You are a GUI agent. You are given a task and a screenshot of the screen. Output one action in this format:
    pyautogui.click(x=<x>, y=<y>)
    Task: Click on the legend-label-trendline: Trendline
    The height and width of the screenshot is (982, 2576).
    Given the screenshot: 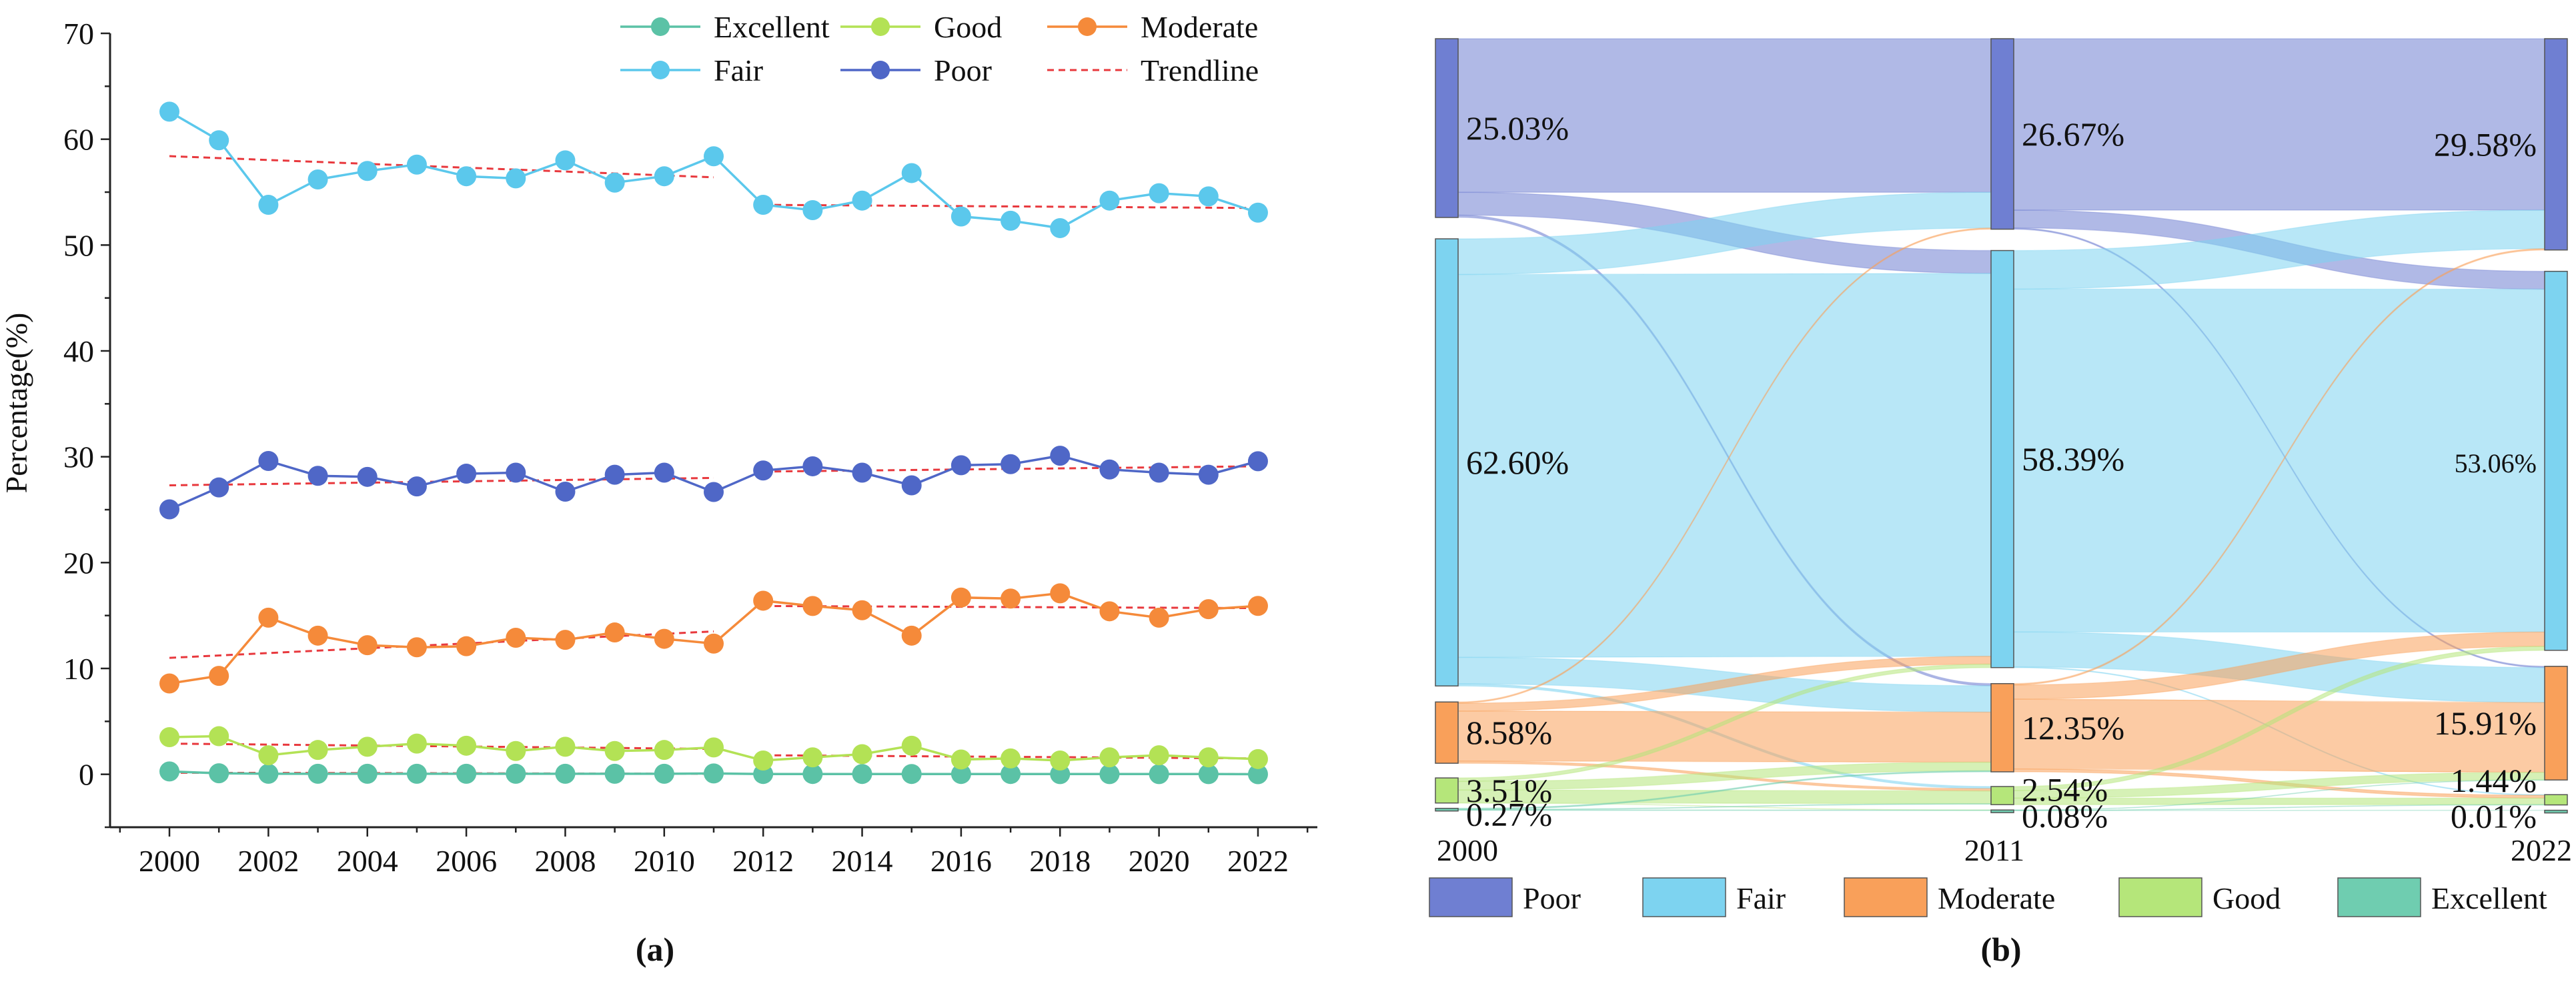 What is the action you would take?
    pyautogui.click(x=1200, y=70)
    